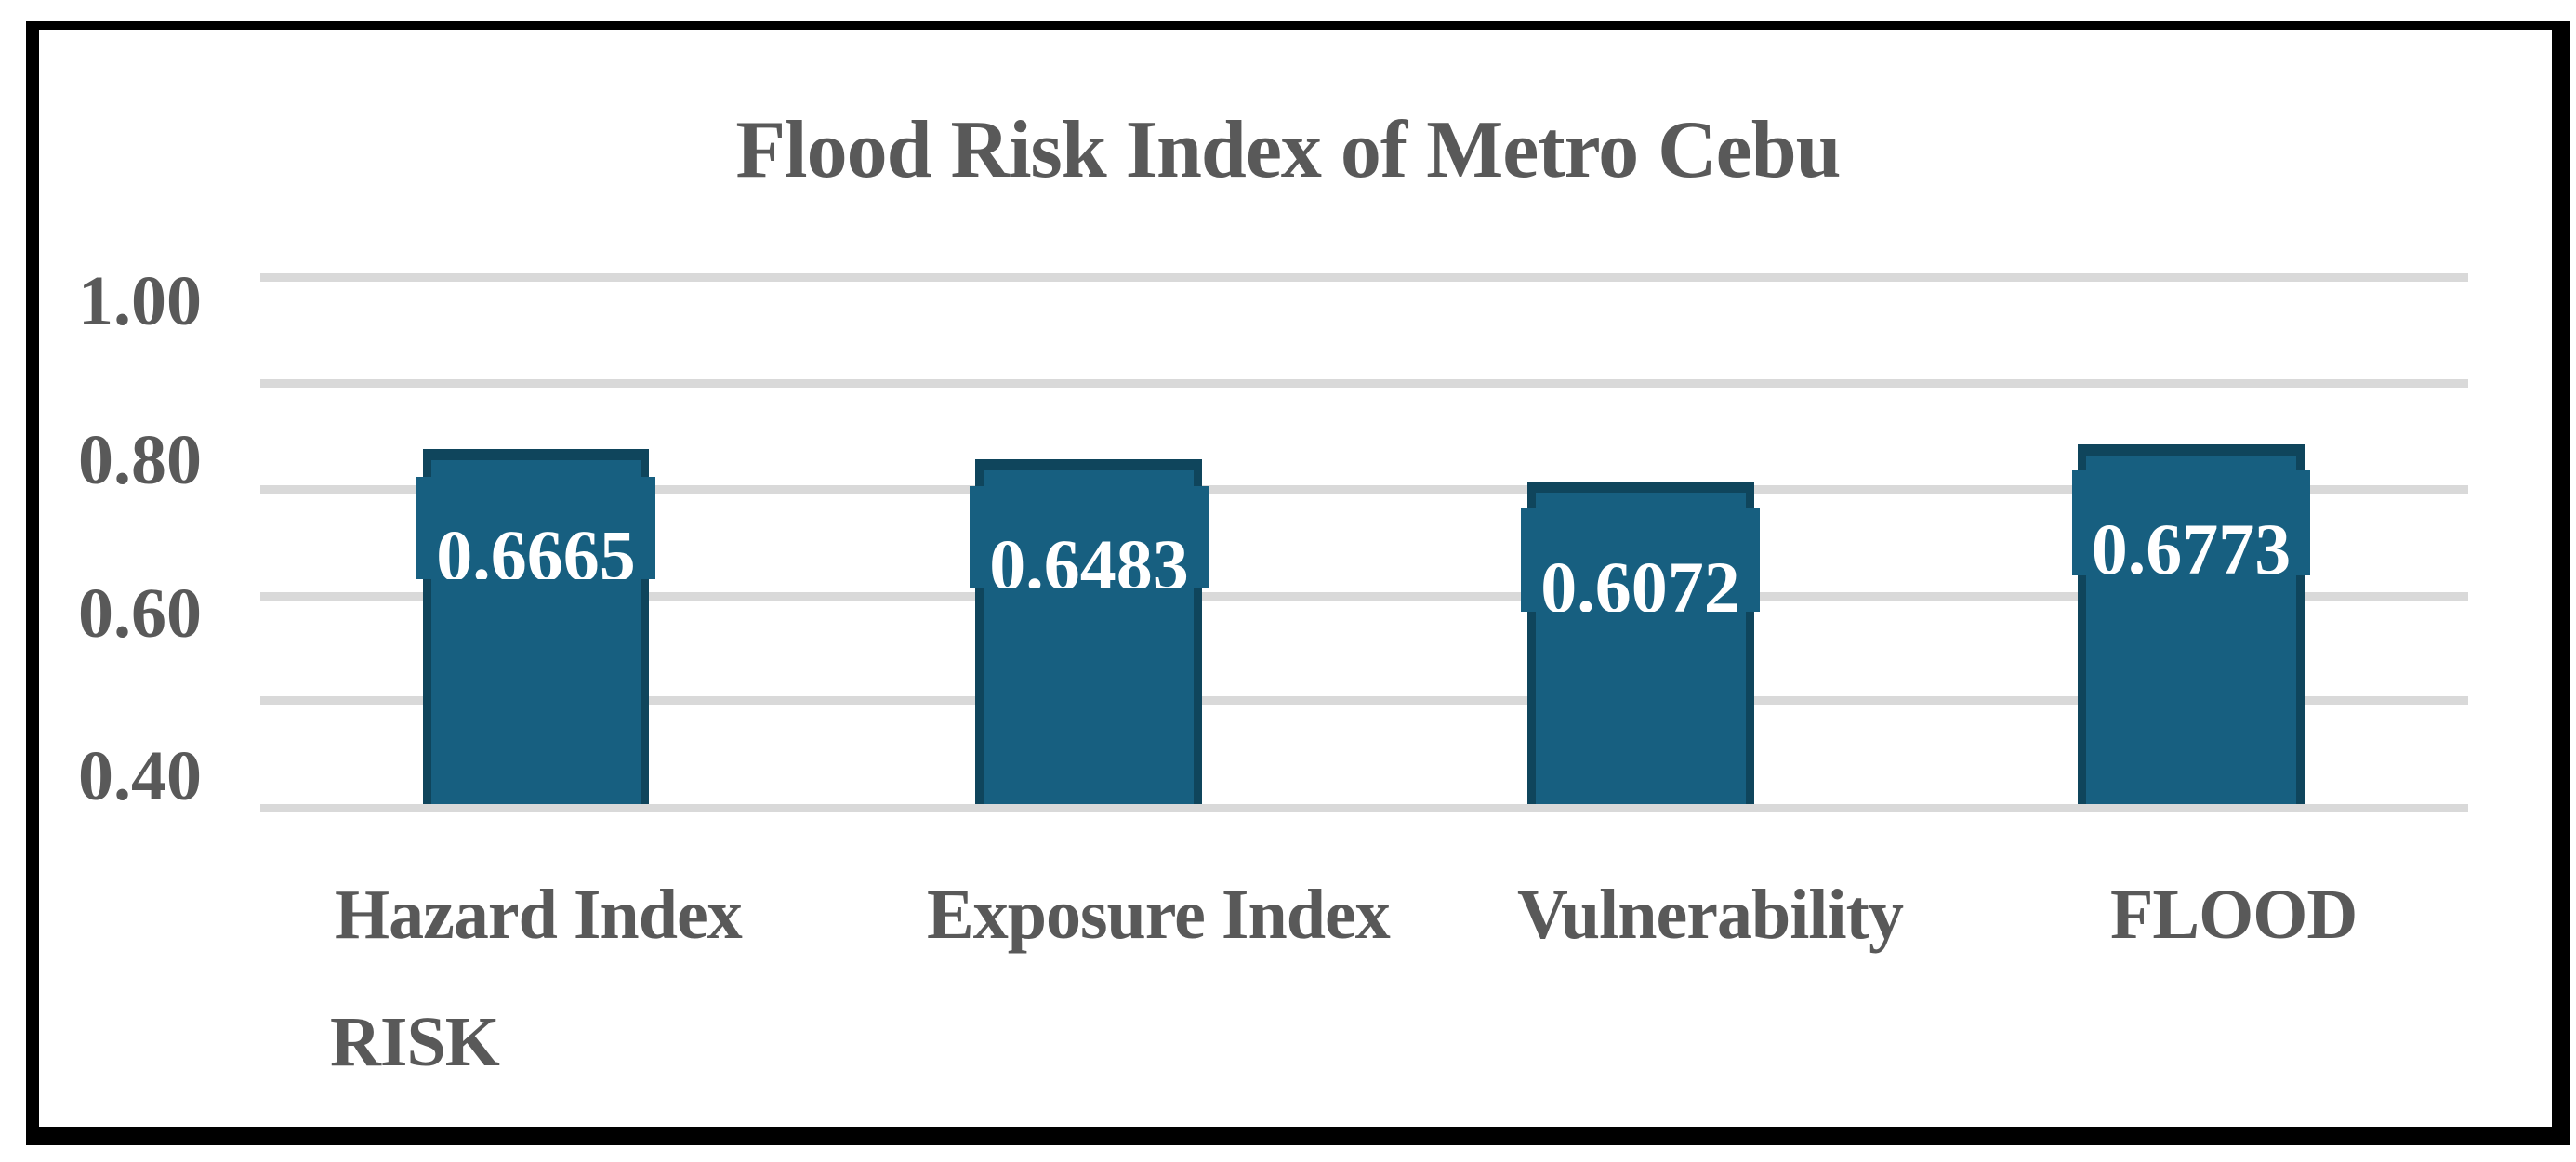 Image resolution: width=2576 pixels, height=1162 pixels. Describe the element at coordinates (415, 1042) in the screenshot. I see `xaxis-label-risk-wrapped: RISK` at that location.